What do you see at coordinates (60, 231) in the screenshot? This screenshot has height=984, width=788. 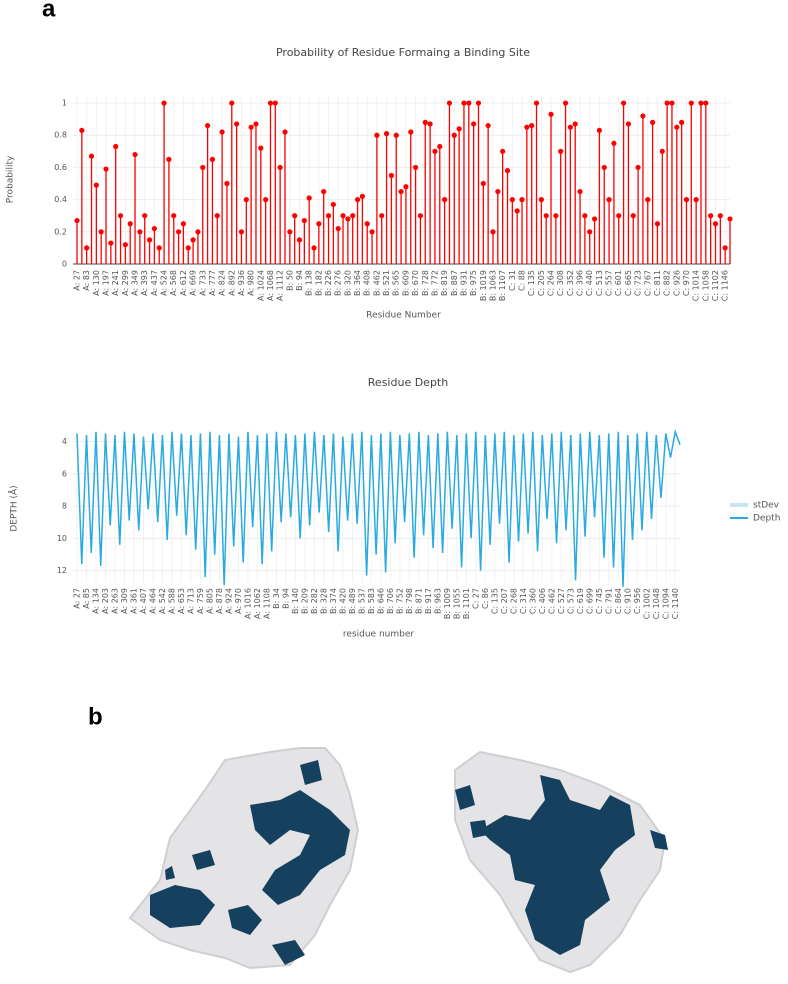 I see `y-tick-label: 0.2` at bounding box center [60, 231].